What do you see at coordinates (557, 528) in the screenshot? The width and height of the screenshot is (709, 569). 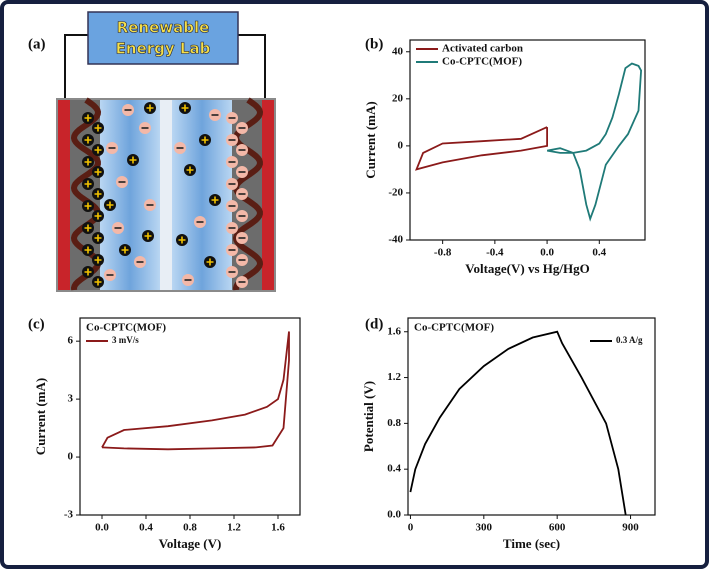 I see `x-tick-label: 600` at bounding box center [557, 528].